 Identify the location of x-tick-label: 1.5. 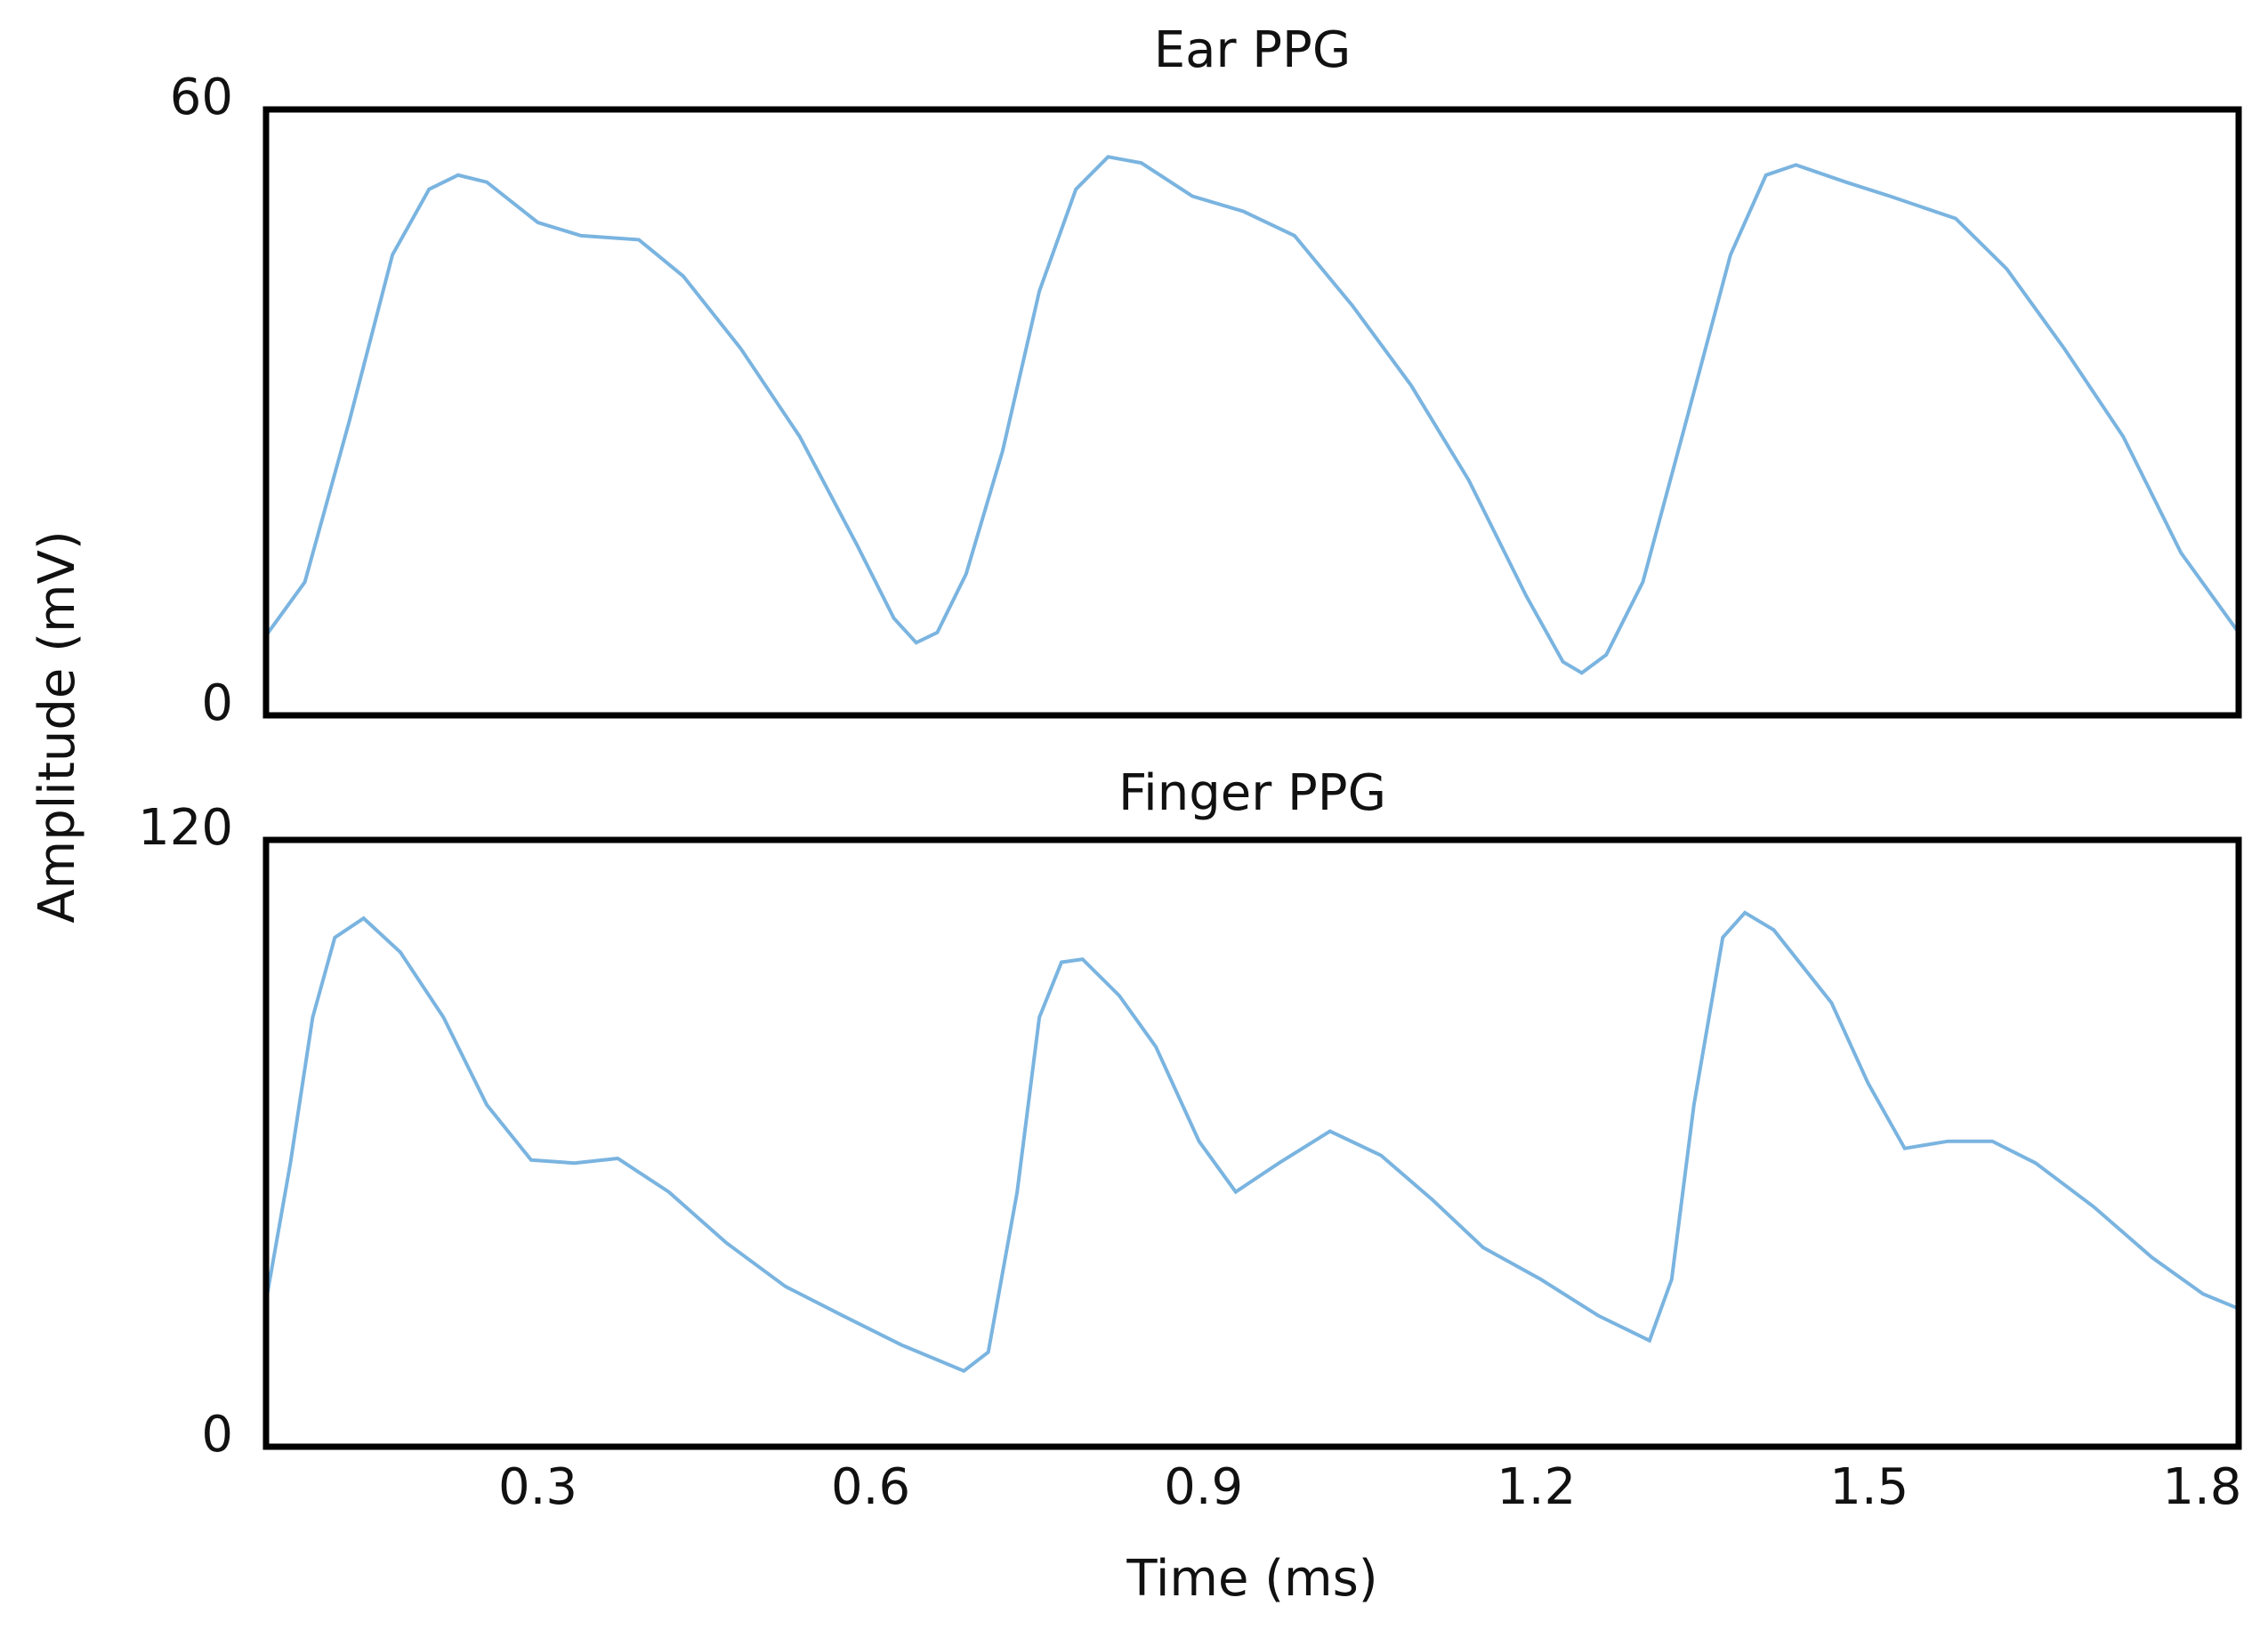
(1869, 1487).